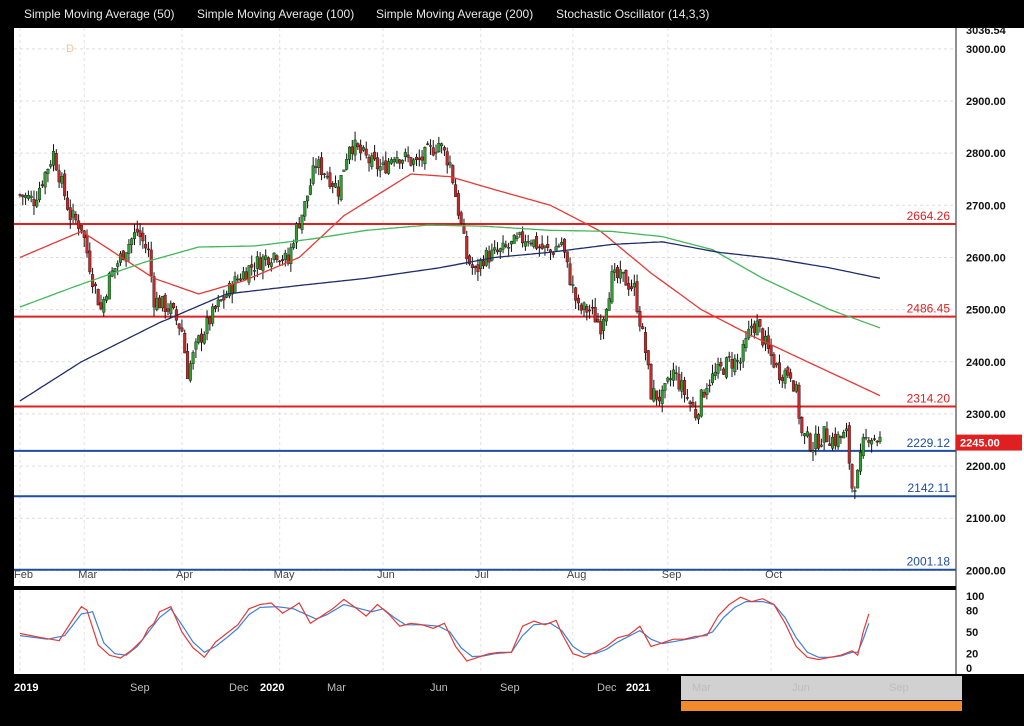 This screenshot has width=1024, height=726. Describe the element at coordinates (510, 688) in the screenshot. I see `navigator-label: Sep` at that location.